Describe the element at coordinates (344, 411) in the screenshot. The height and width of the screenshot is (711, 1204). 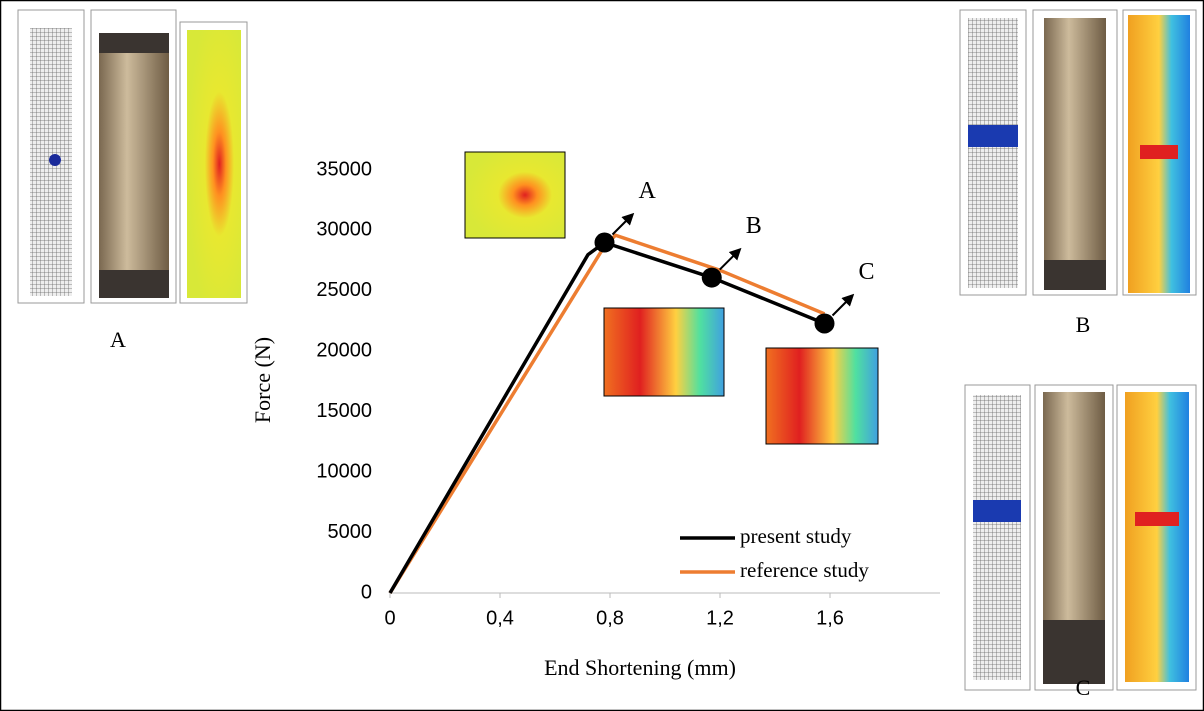
I see `y-tick-label: 15000` at that location.